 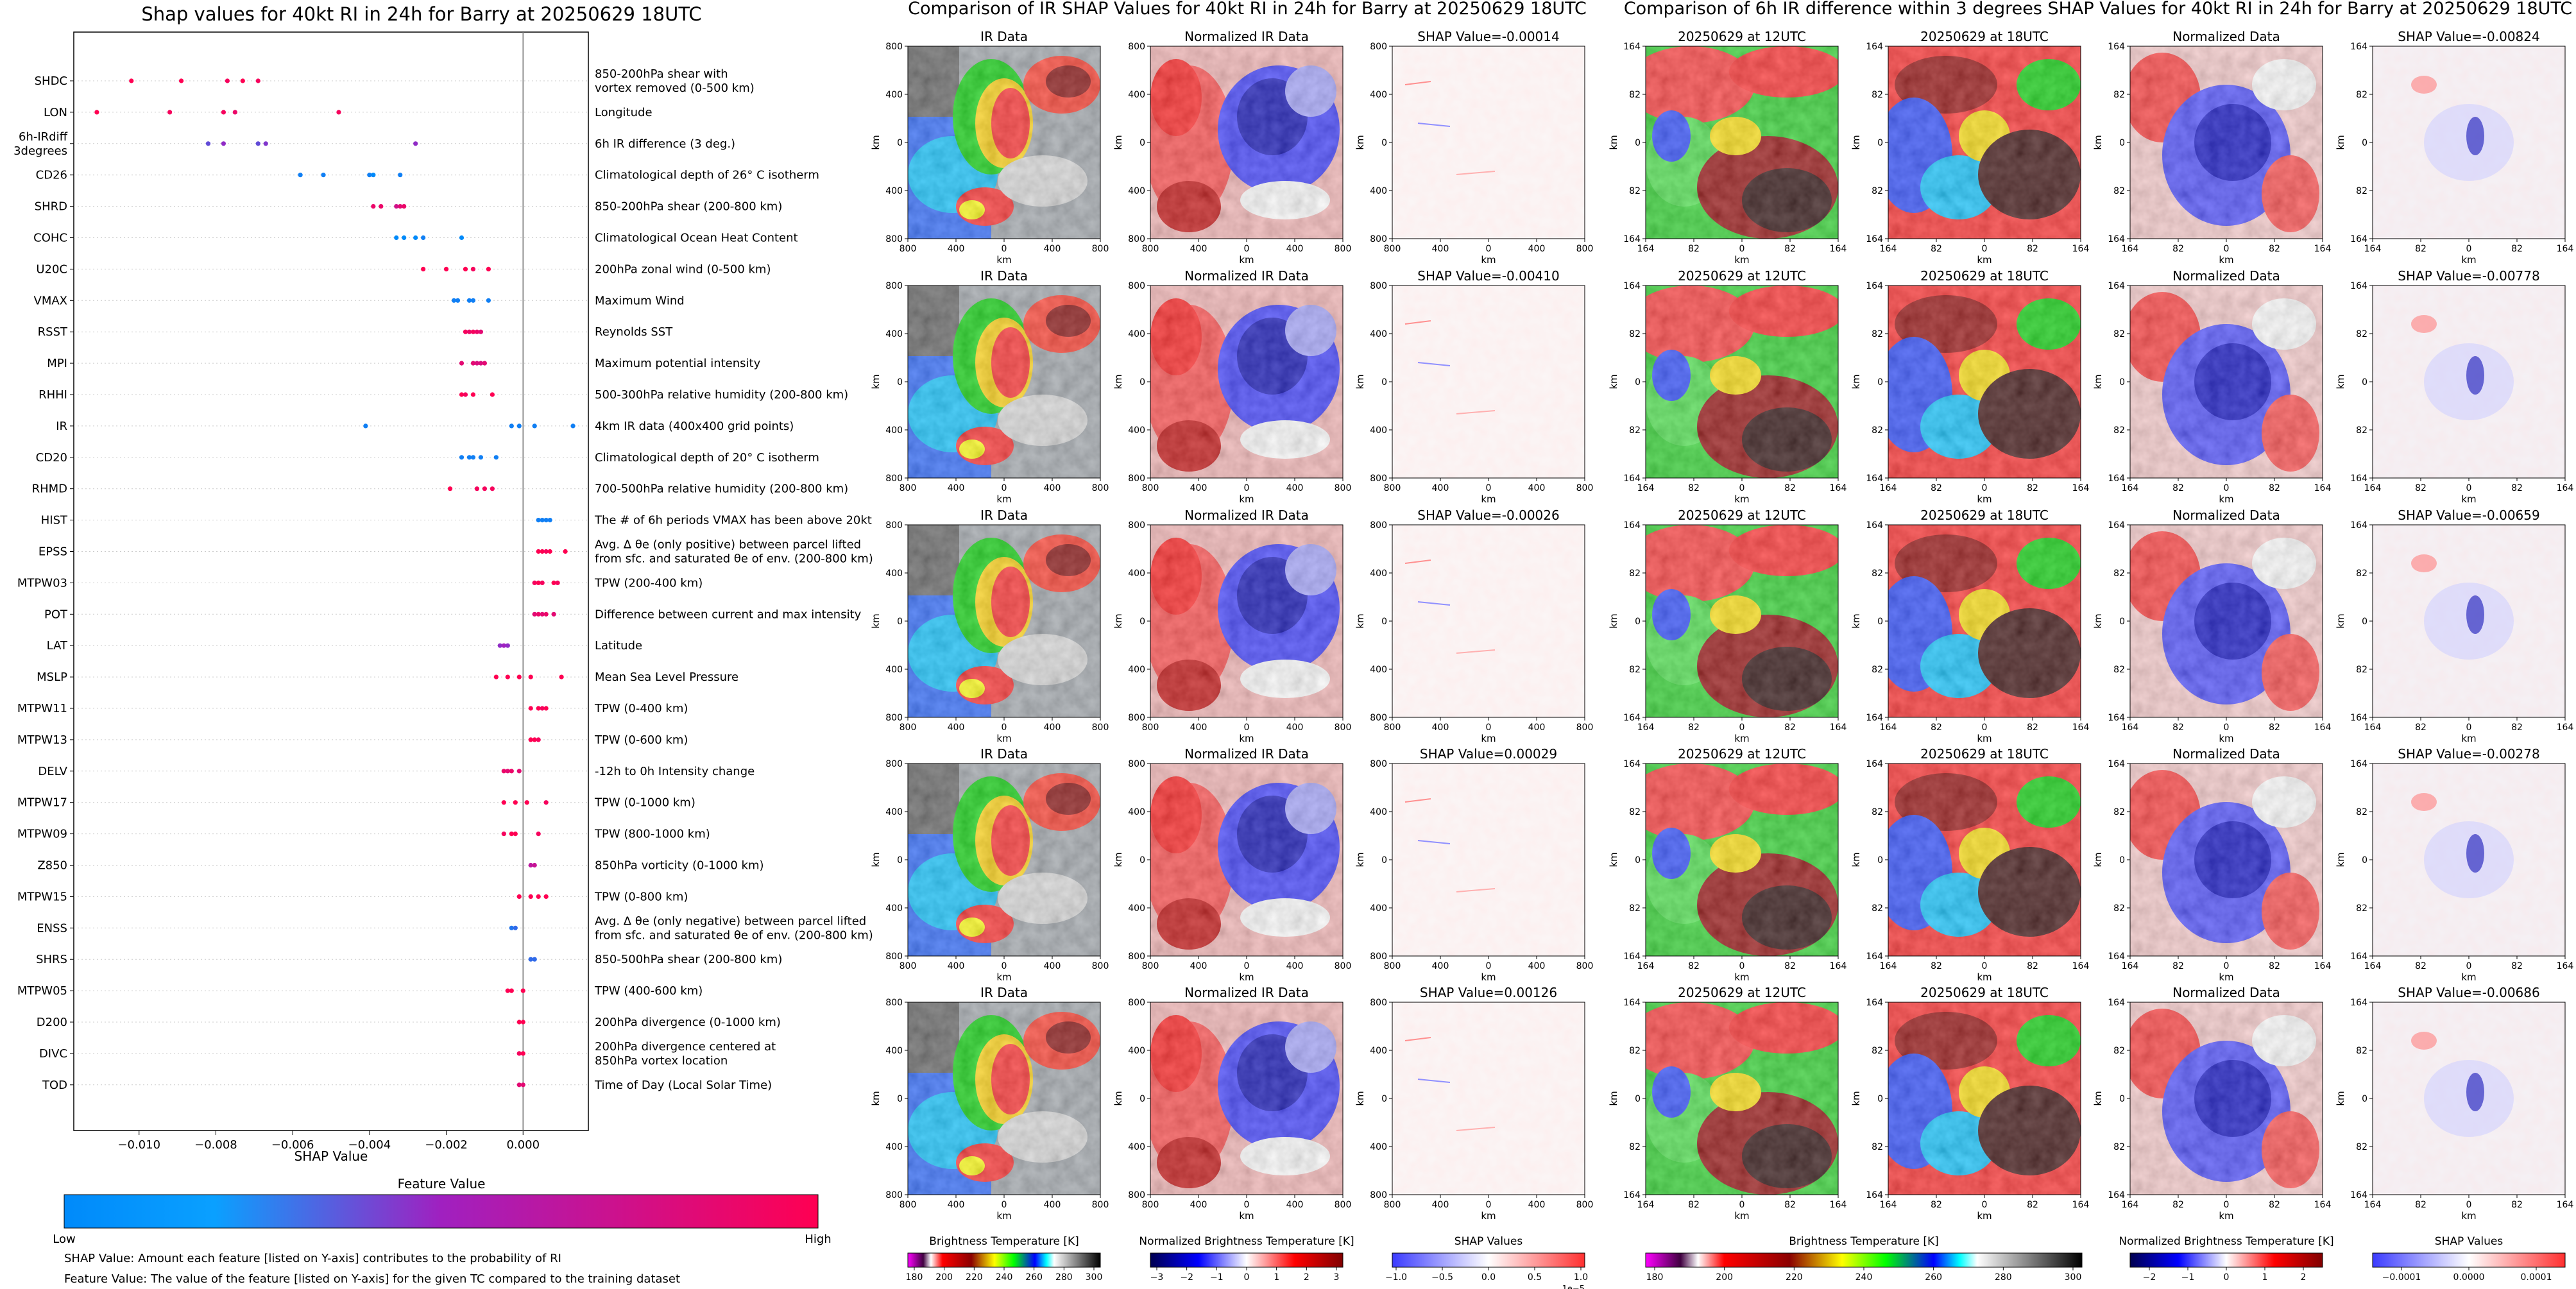 What do you see at coordinates (2304, 1277) in the screenshot?
I see `colorbar-tick-label: 2` at bounding box center [2304, 1277].